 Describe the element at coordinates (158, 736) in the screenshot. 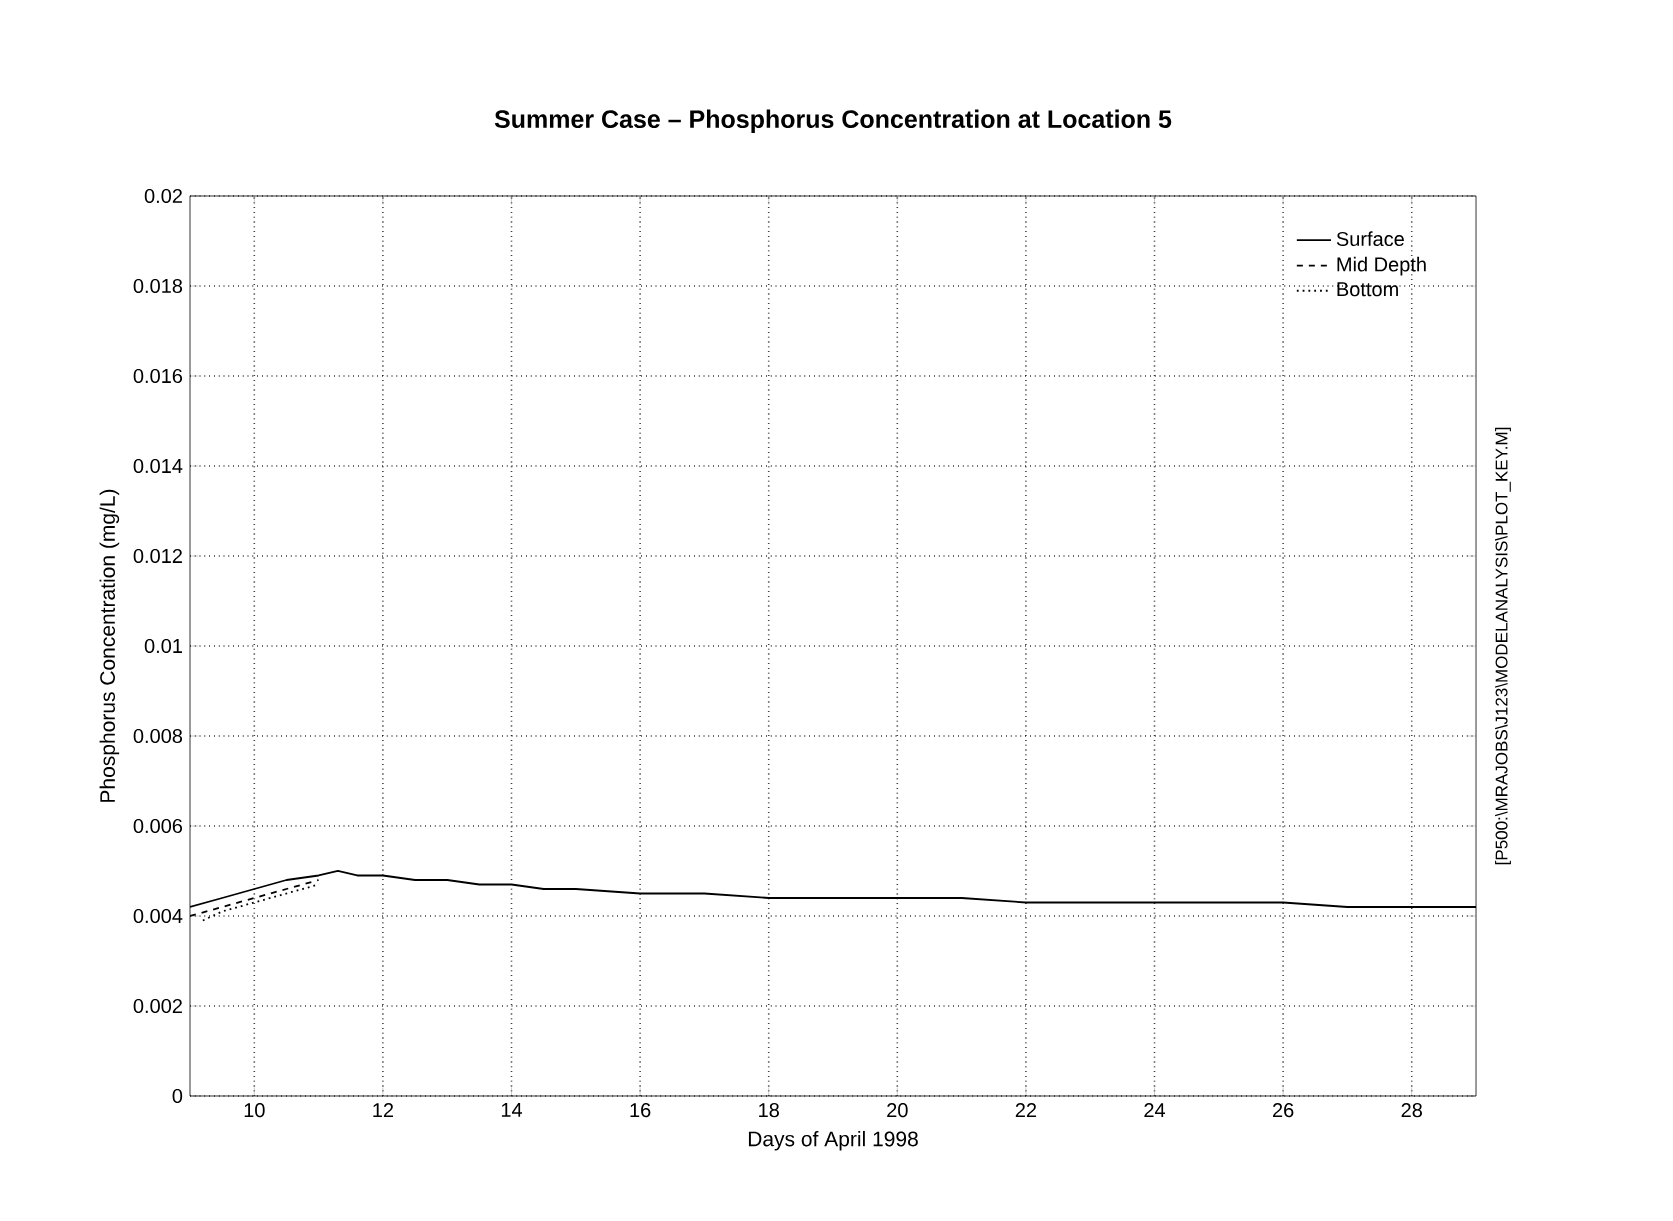

I see `y-tick-label: 0.008` at that location.